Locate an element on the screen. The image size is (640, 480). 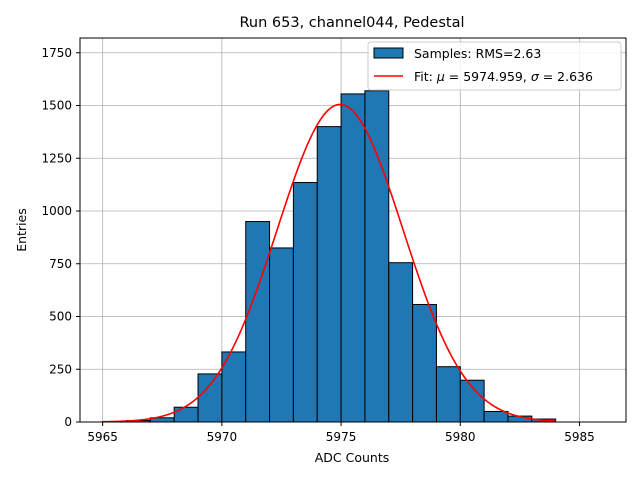
x-tick-label: 5975 is located at coordinates (341, 437).